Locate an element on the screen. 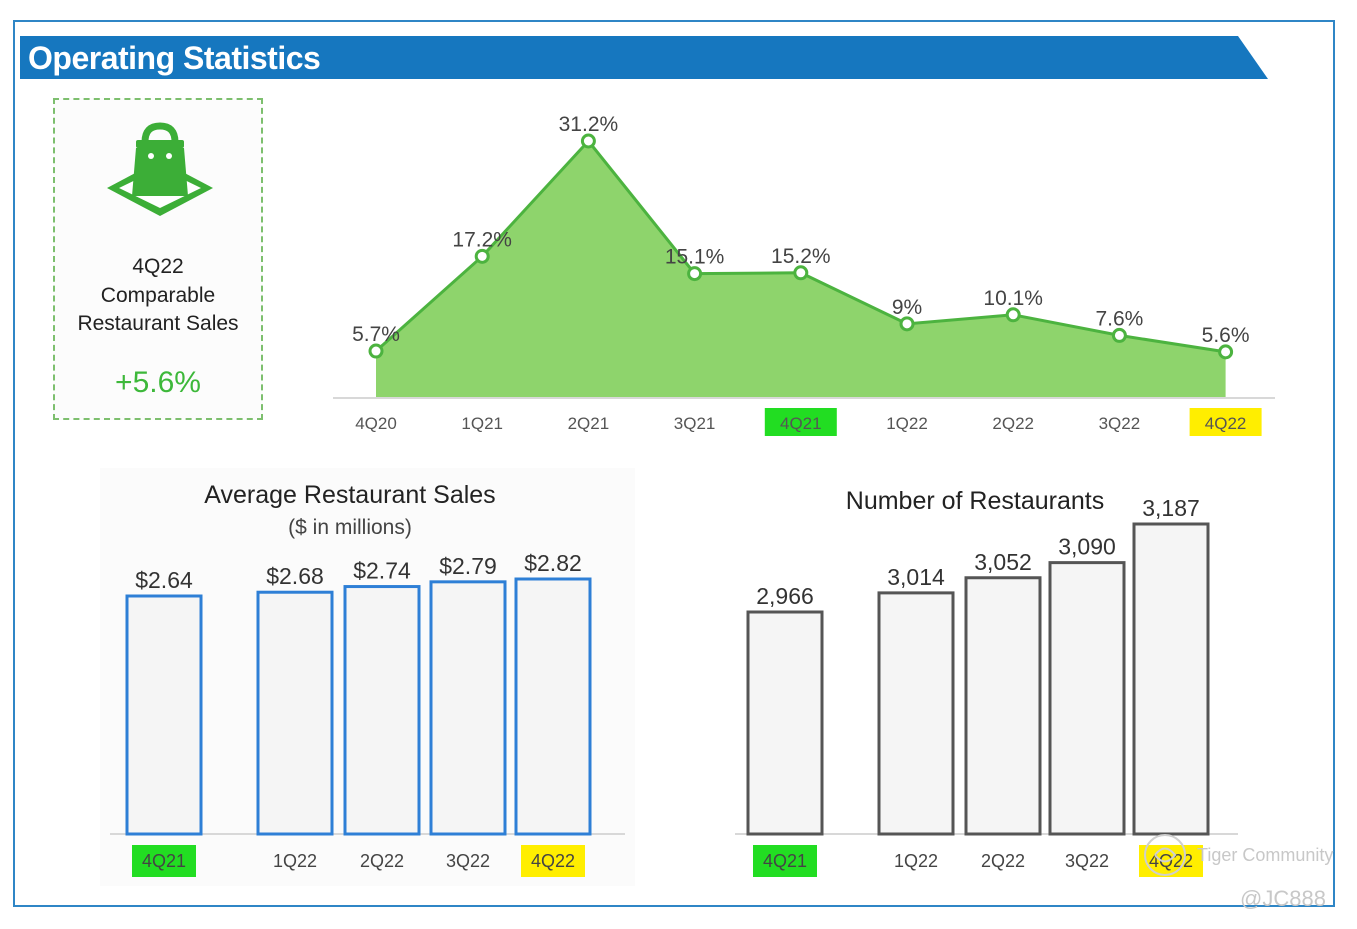 The image size is (1357, 929). tick-highlight-4Q21 is located at coordinates (800, 422).